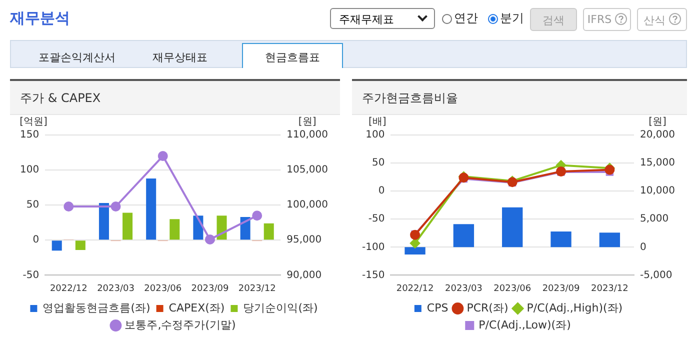 The image size is (697, 342). Describe the element at coordinates (40, 18) in the screenshot. I see `text: 재무분석` at that location.